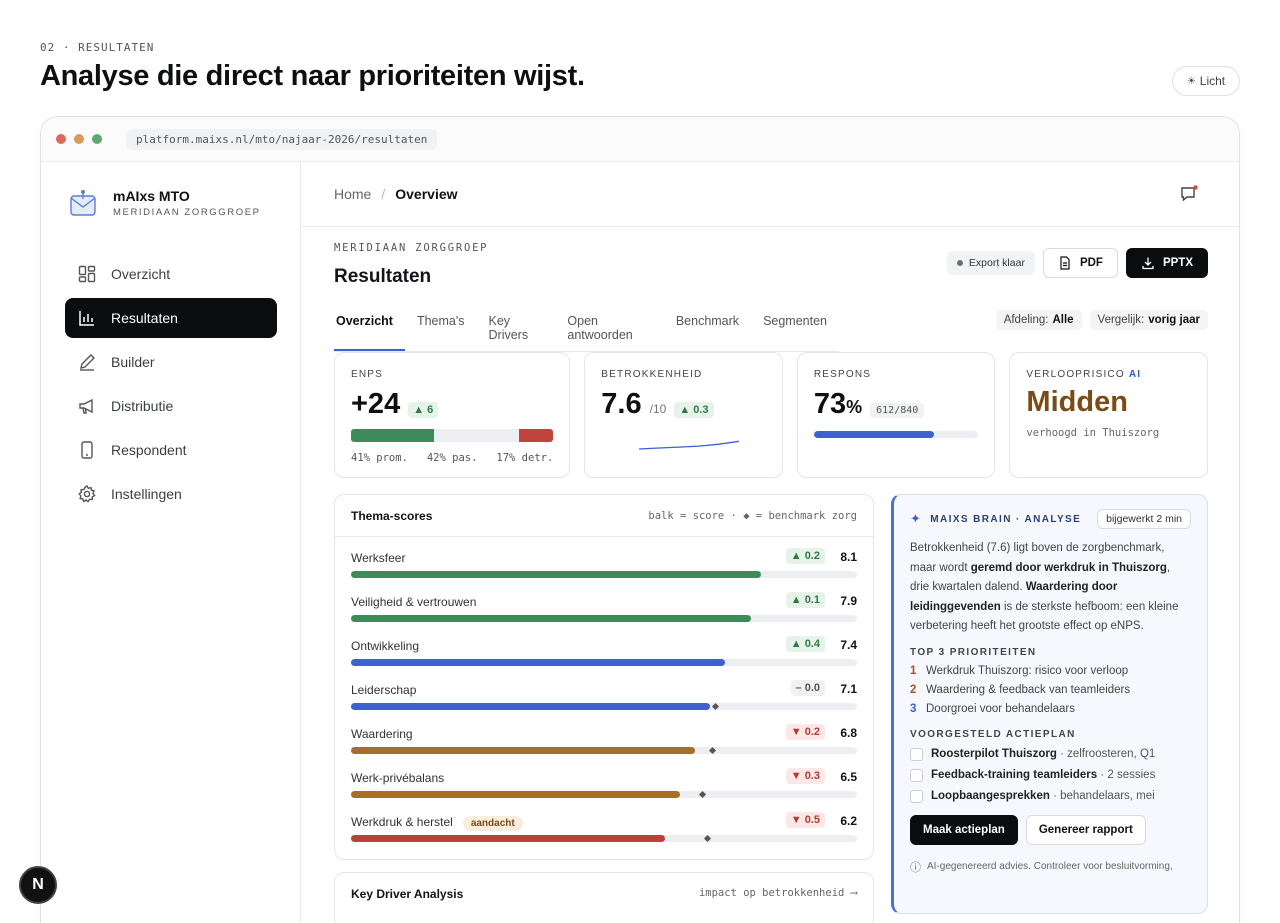 The image size is (1280, 923). What do you see at coordinates (87, 362) in the screenshot?
I see `pen-icon` at bounding box center [87, 362].